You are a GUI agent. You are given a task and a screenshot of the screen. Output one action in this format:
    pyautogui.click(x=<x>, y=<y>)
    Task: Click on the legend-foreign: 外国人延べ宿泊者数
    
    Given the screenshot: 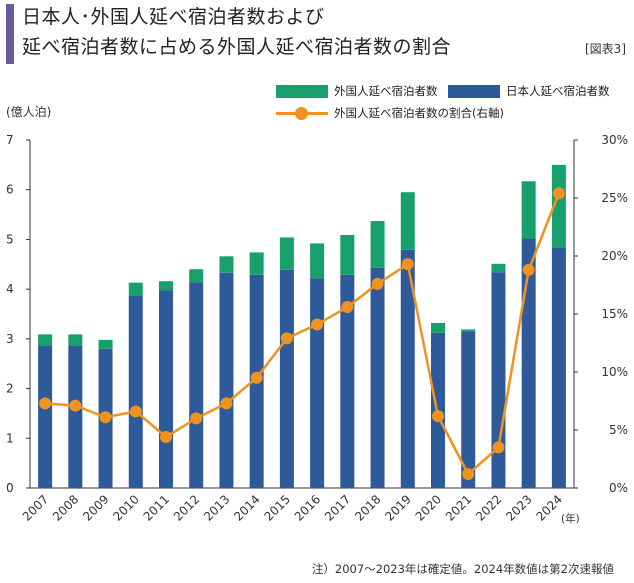 What is the action you would take?
    pyautogui.click(x=357, y=91)
    